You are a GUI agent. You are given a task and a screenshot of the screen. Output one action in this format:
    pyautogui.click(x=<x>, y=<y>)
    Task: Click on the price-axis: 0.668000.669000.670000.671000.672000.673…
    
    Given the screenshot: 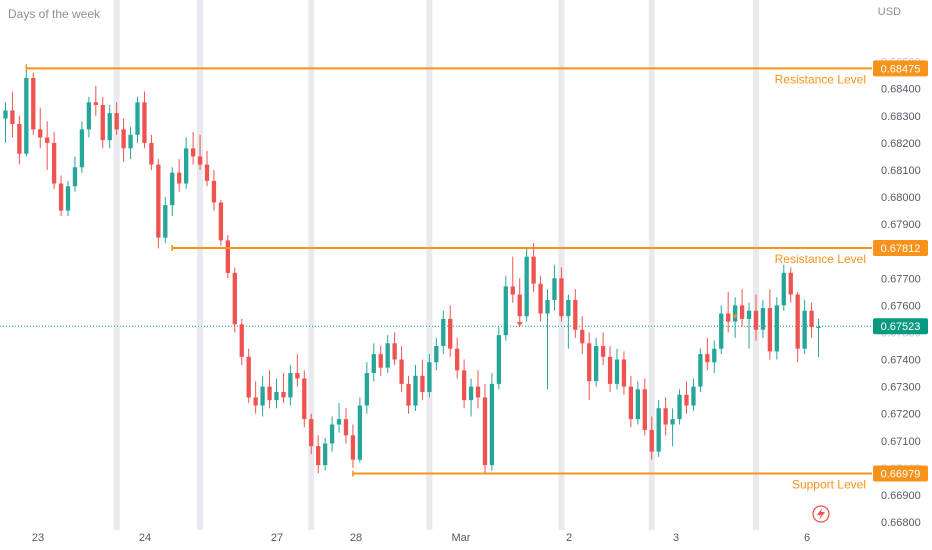 What is the action you would take?
    pyautogui.click(x=901, y=293)
    